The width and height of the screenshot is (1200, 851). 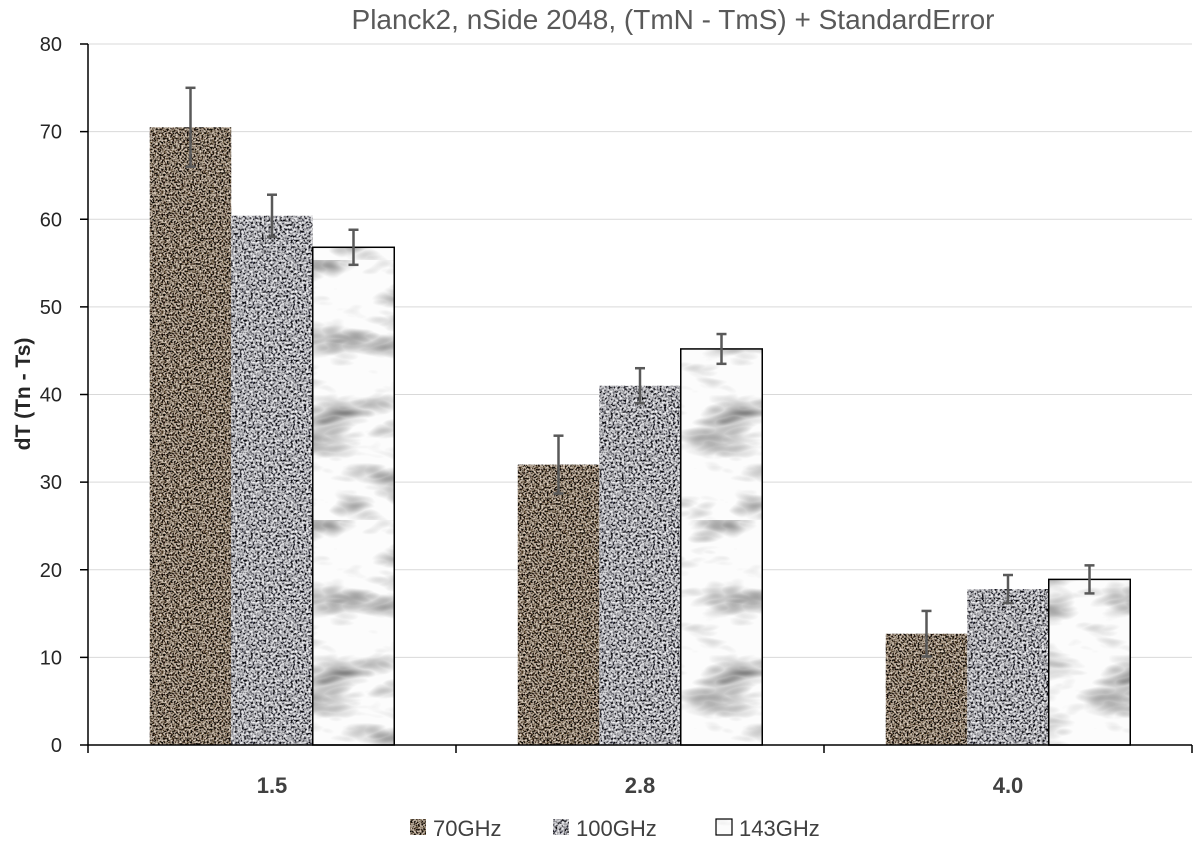 I want to click on y-tick-label: 80, so click(x=51, y=45).